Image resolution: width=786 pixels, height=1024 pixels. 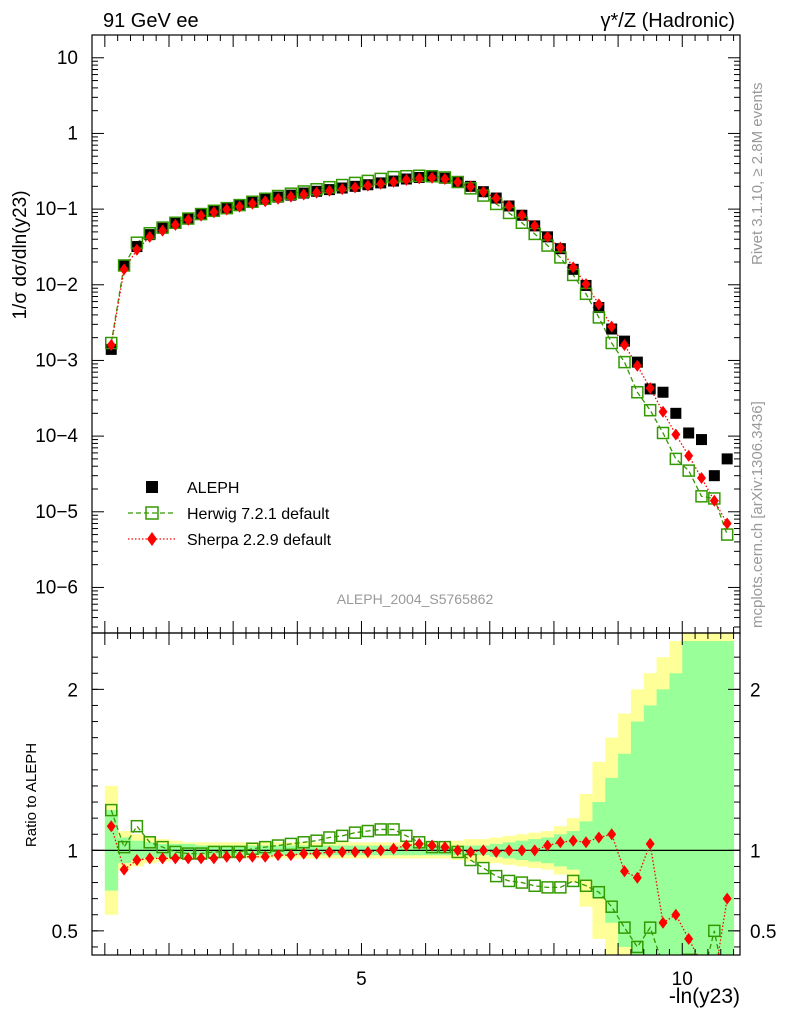 What do you see at coordinates (56, 209) in the screenshot?
I see `main-ytick-label: 10−1` at bounding box center [56, 209].